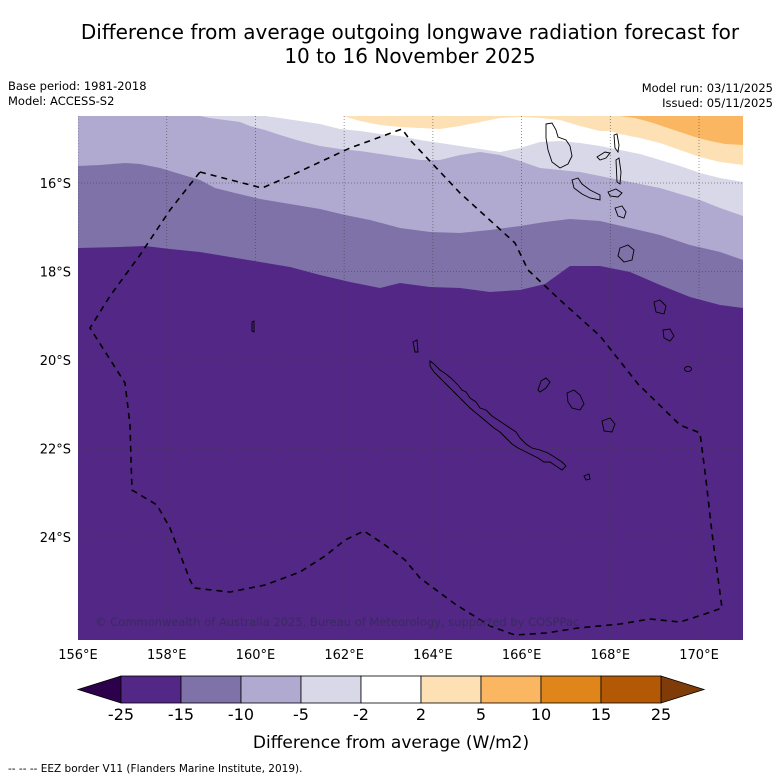 The height and width of the screenshot is (781, 781). What do you see at coordinates (391, 743) in the screenshot?
I see `colorbar-title: Difference from average (W/m2)` at bounding box center [391, 743].